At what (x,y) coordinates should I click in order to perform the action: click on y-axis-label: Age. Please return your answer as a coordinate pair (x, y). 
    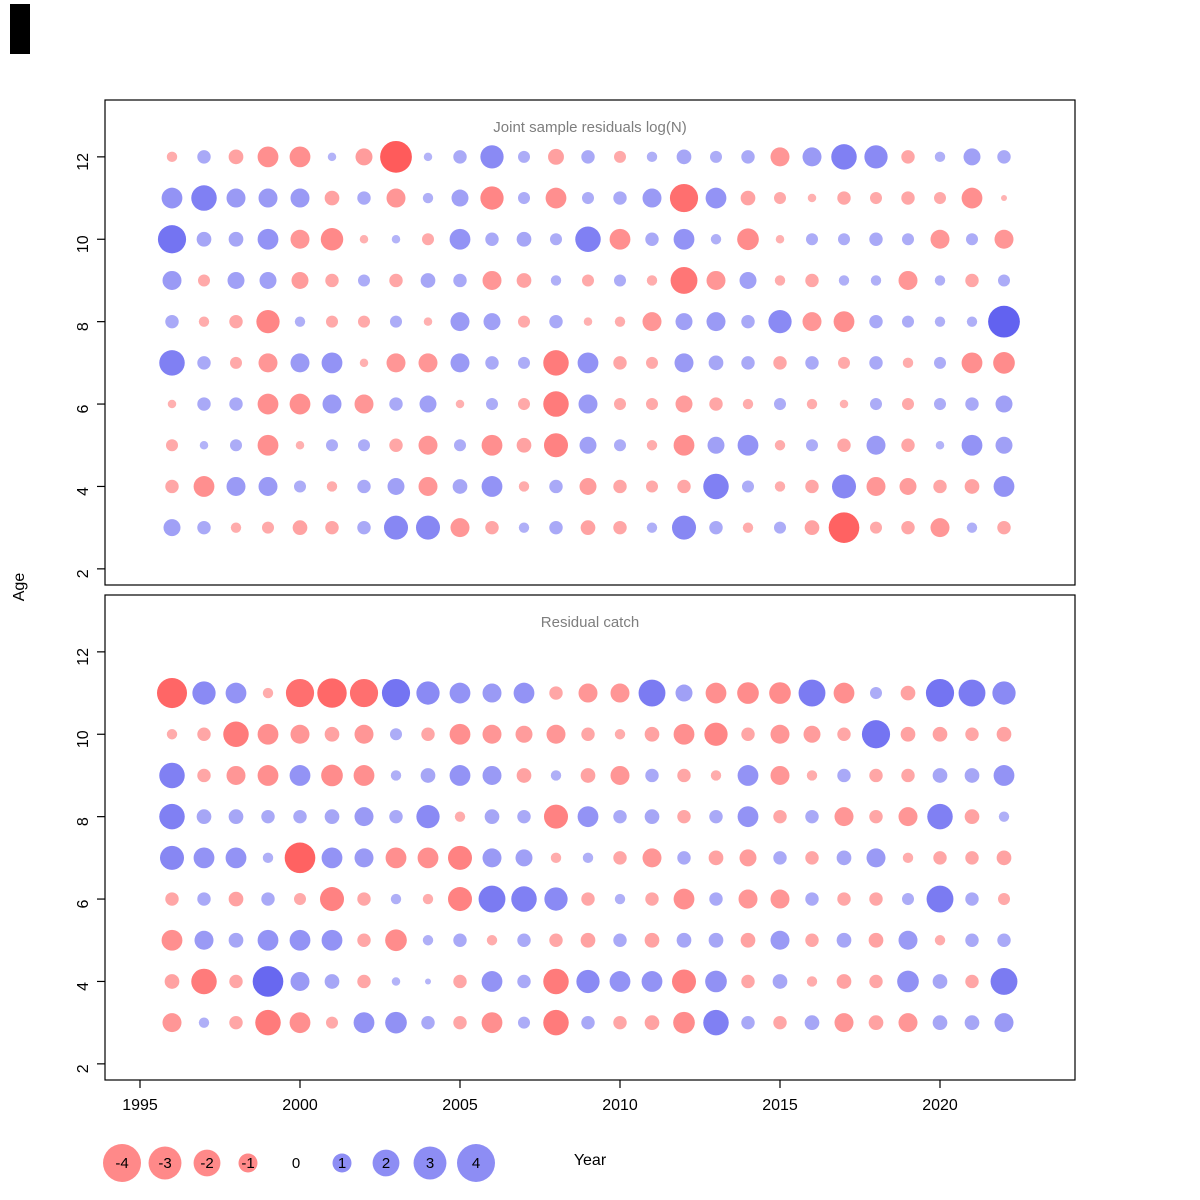
    Looking at the image, I should click on (20, 587).